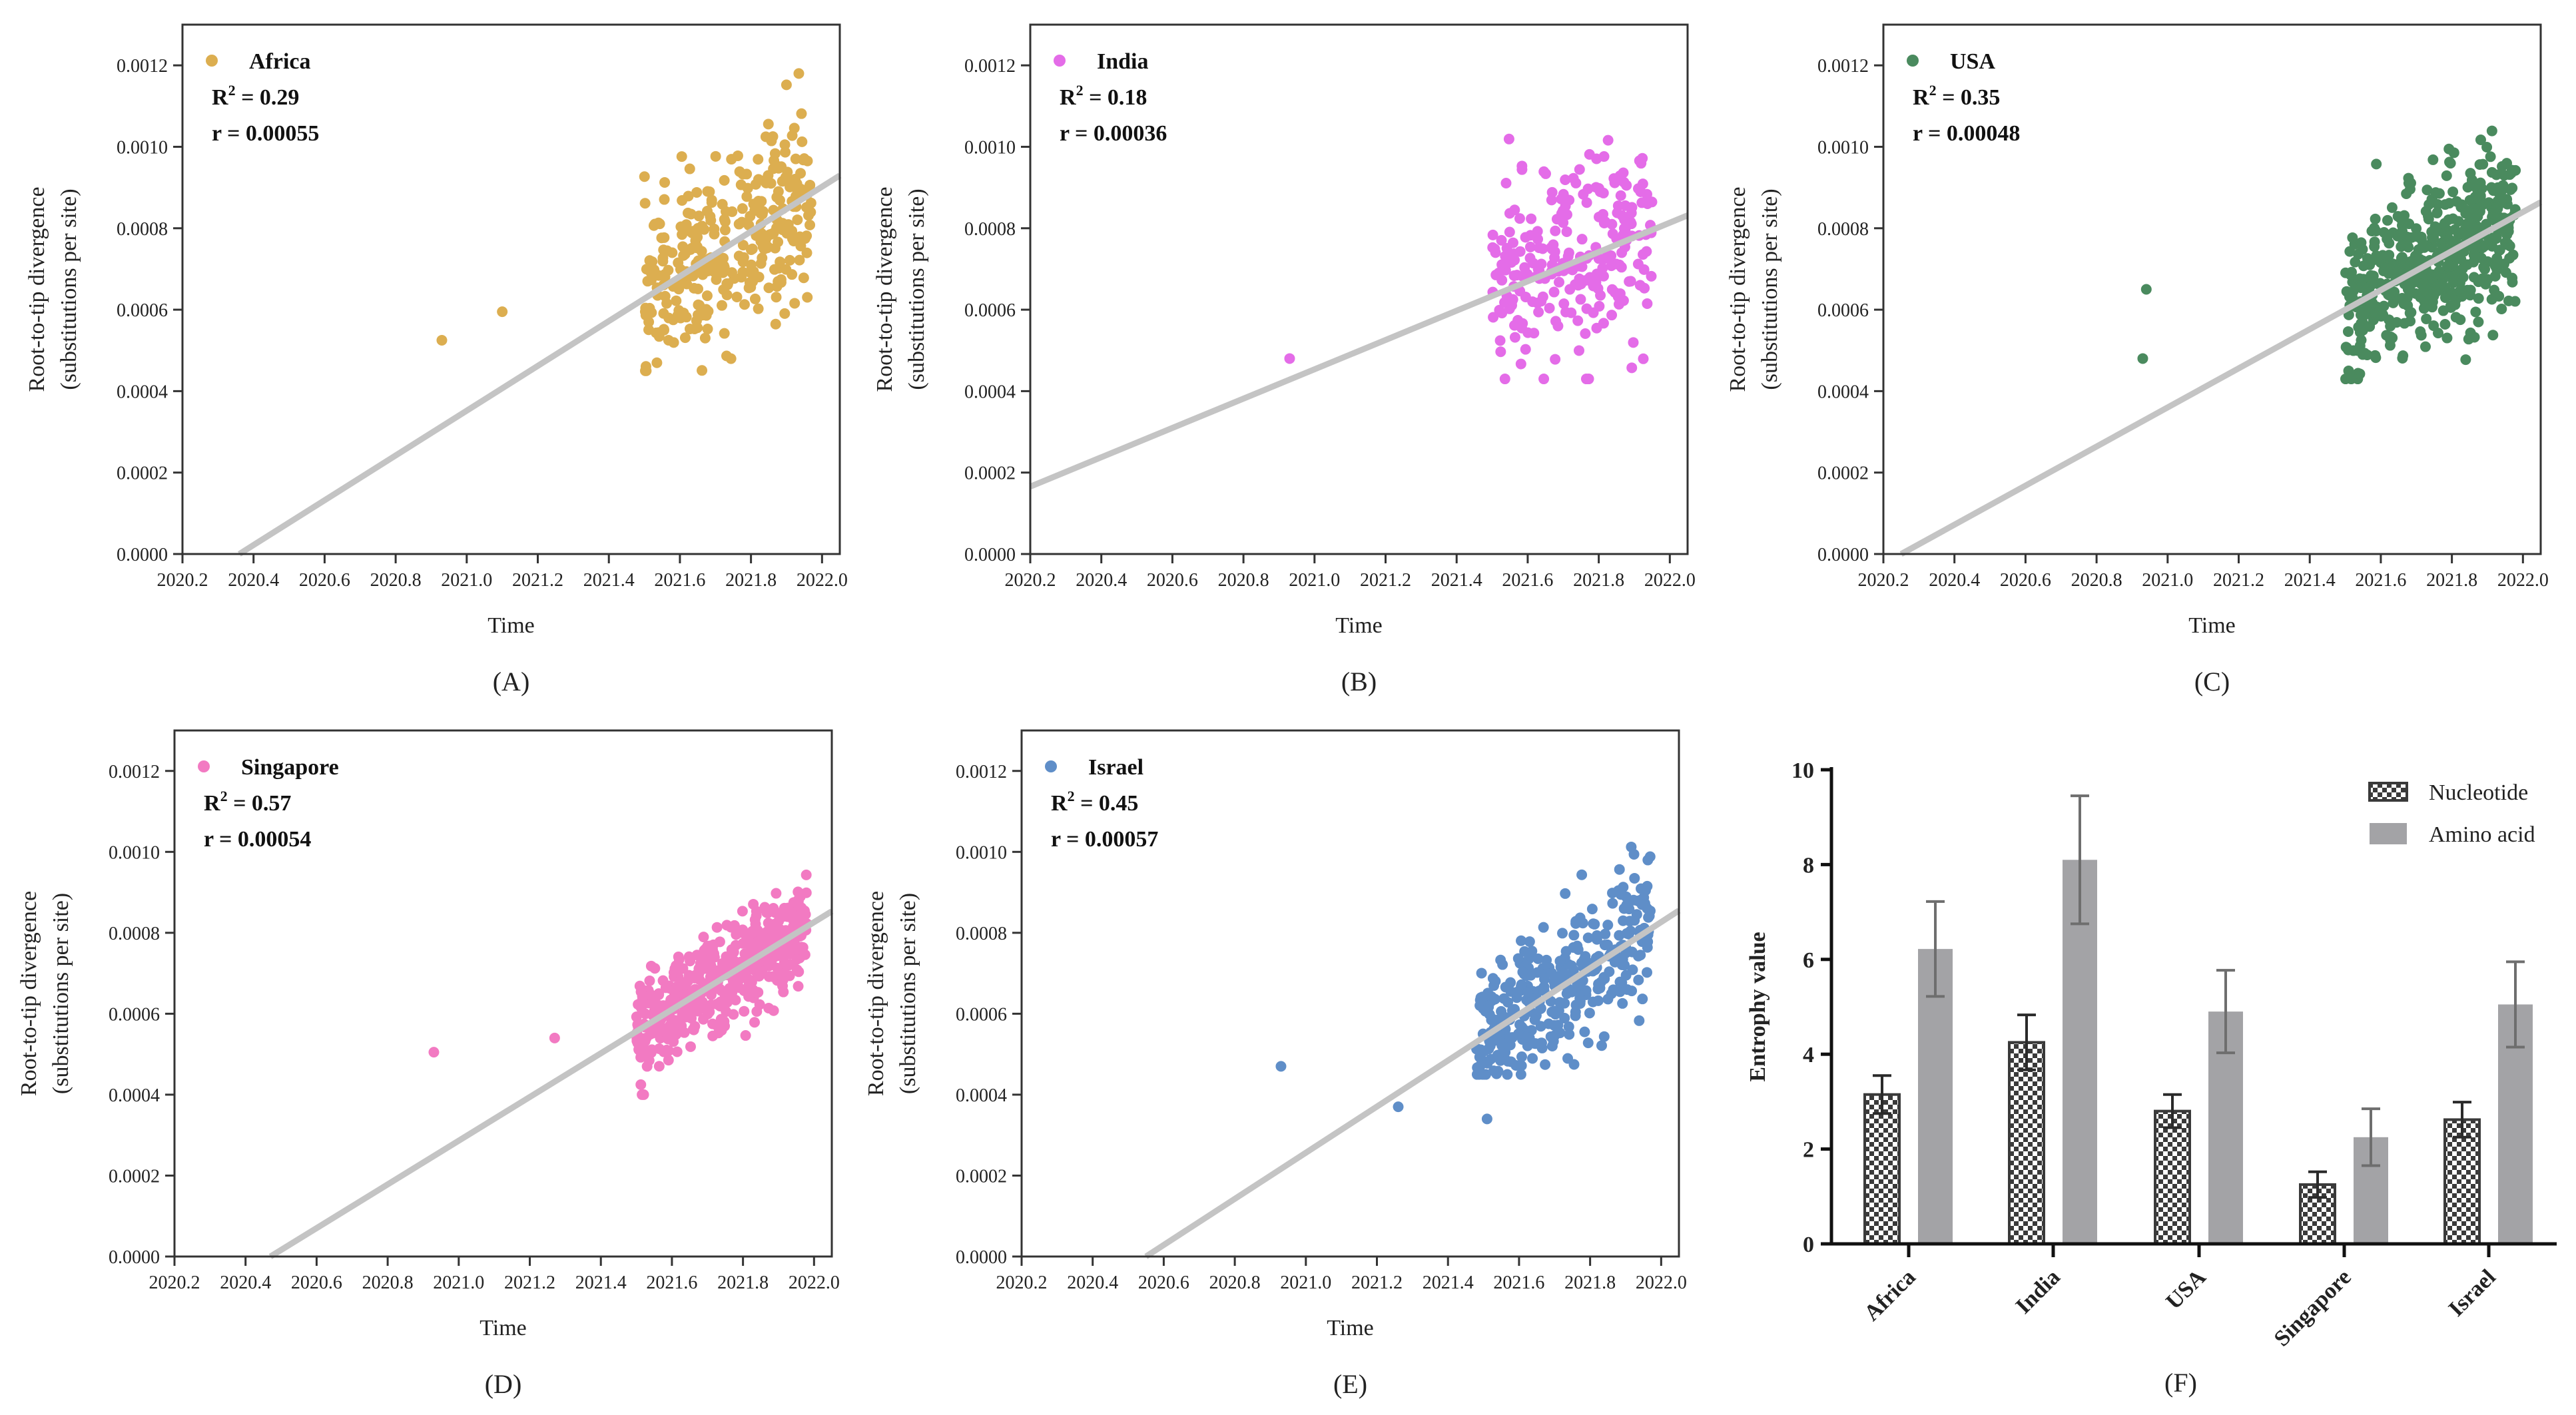 The height and width of the screenshot is (1415, 2576). Describe the element at coordinates (2025, 580) in the screenshot. I see `x-tick-label: 2020.6` at that location.